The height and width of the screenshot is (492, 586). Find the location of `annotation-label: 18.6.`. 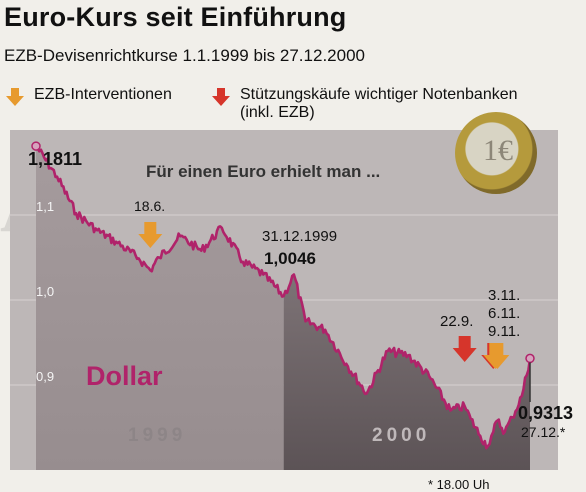

annotation-label: 18.6. is located at coordinates (149, 206).